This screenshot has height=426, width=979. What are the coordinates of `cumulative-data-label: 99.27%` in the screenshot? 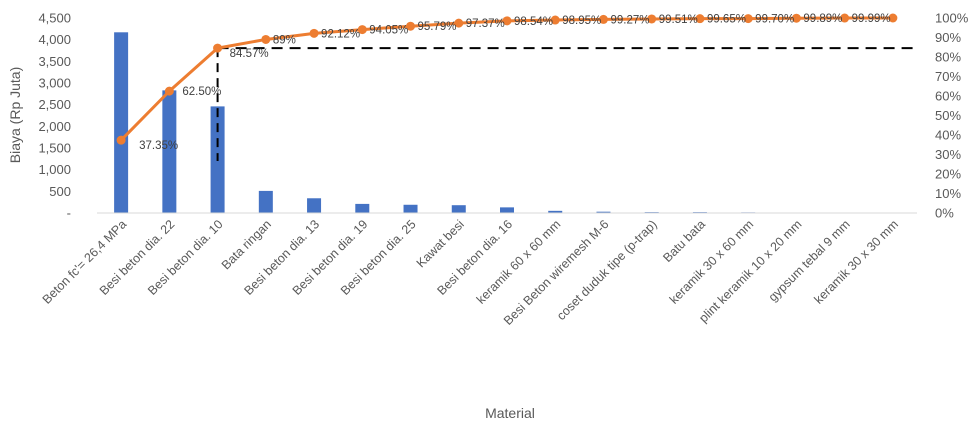 It's located at (629, 20).